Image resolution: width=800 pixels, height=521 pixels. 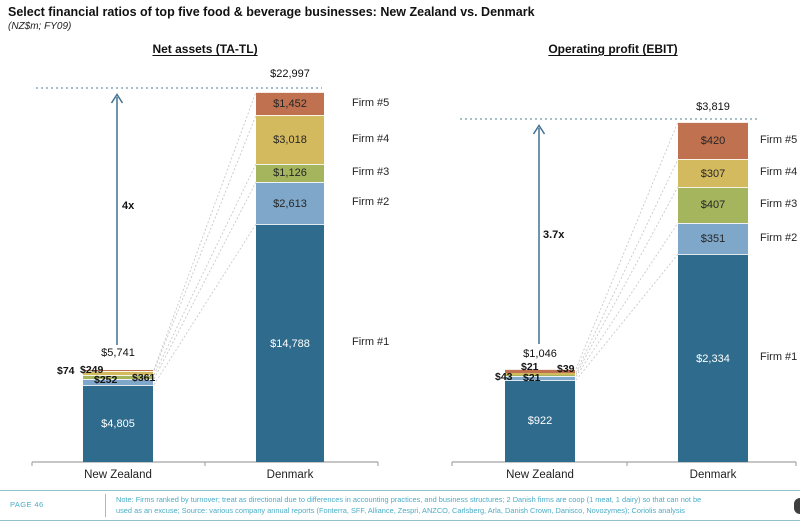 I want to click on bar-segment-denmark-firm2: $2,613, so click(x=290, y=203).